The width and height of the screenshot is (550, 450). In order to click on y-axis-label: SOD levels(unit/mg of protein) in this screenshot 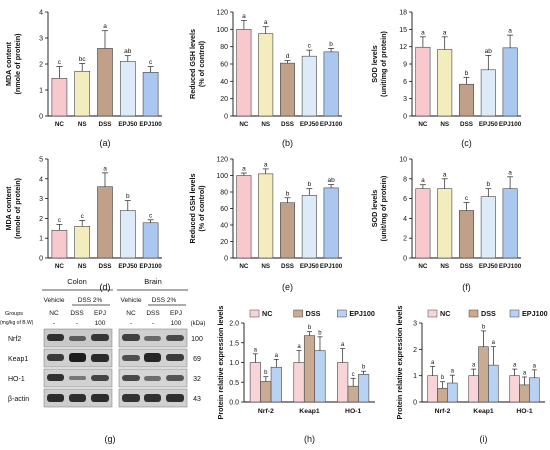, I will do `click(379, 63)`.